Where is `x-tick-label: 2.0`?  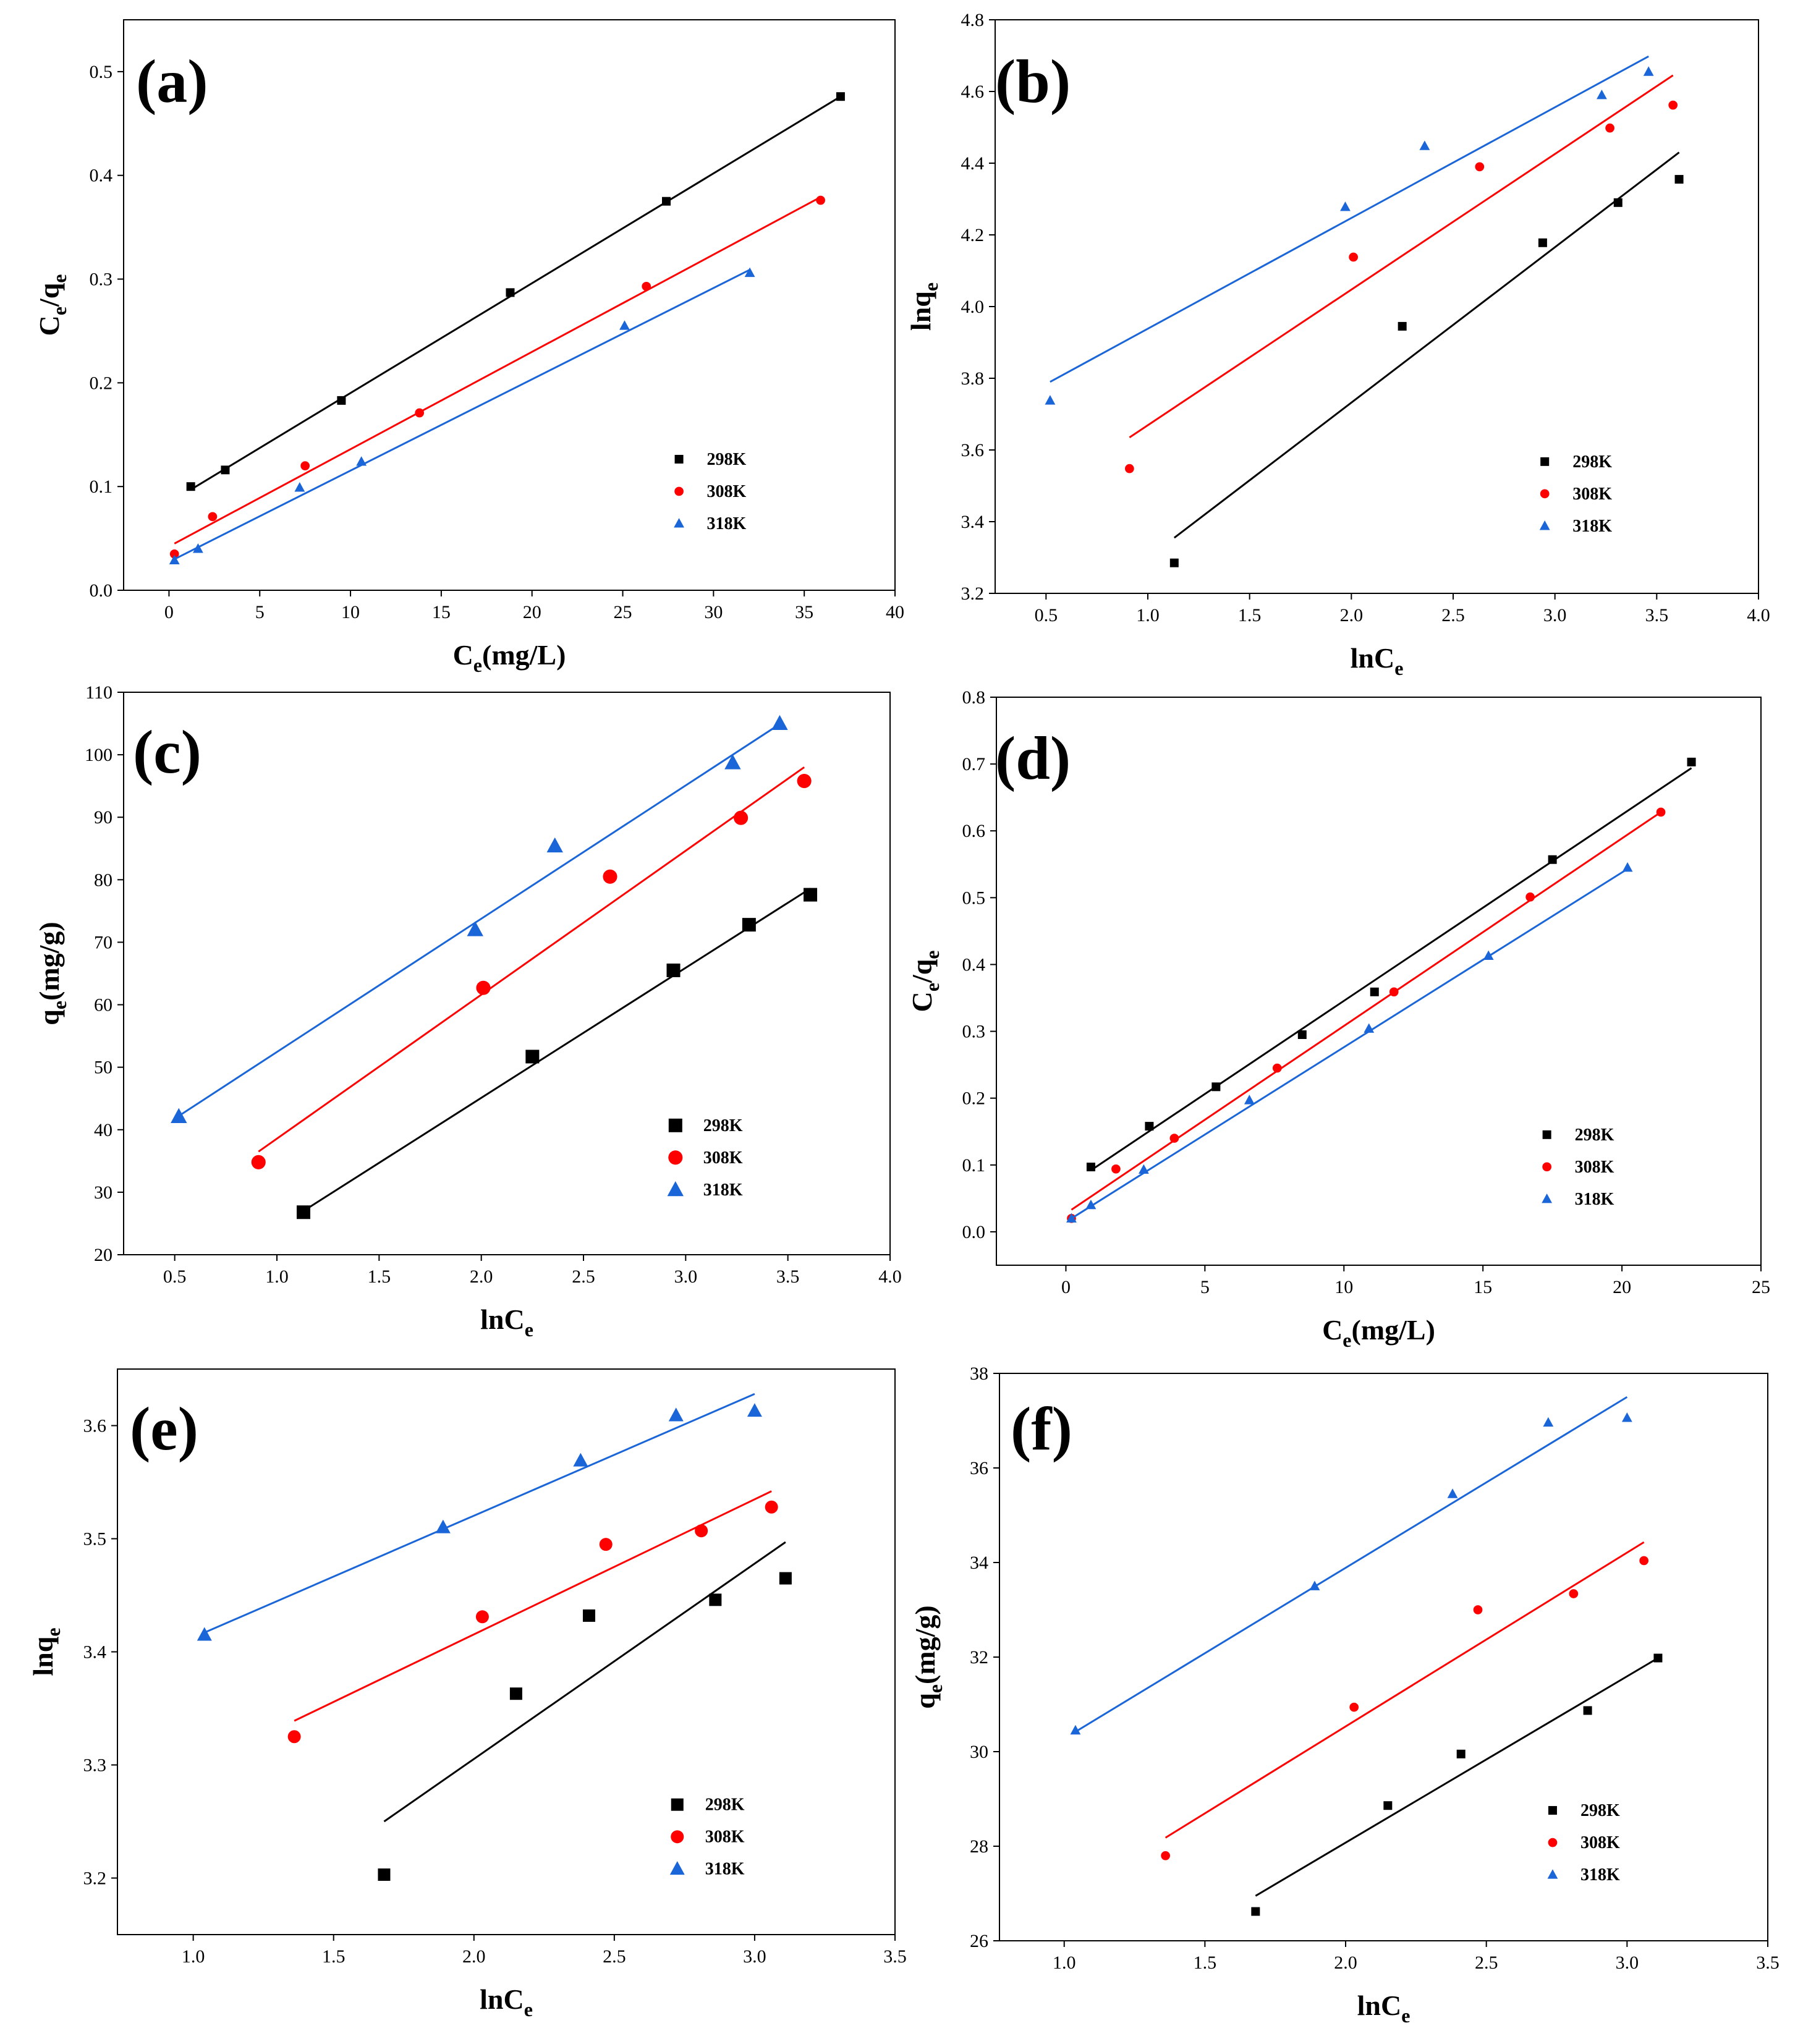 x-tick-label: 2.0 is located at coordinates (474, 1957).